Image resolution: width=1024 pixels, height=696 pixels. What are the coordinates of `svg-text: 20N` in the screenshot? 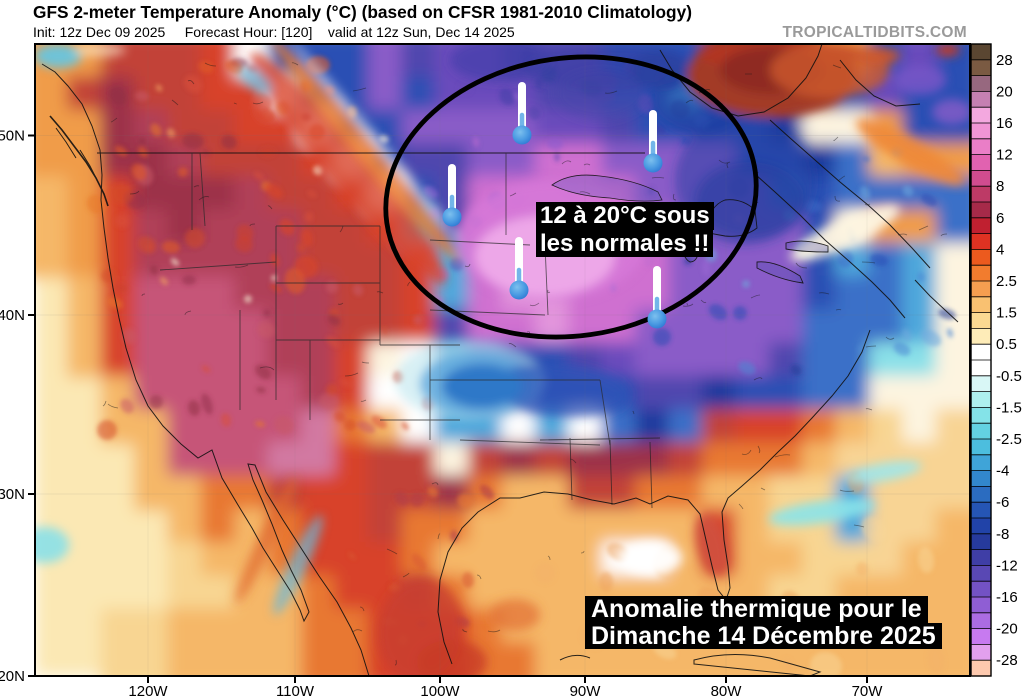 It's located at (12, 676).